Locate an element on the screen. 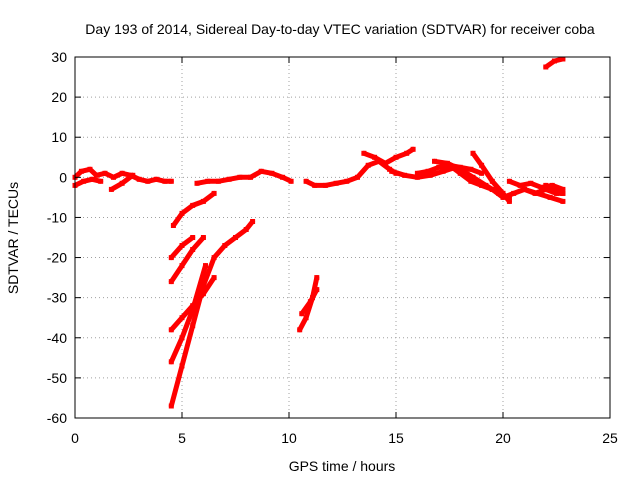 The height and width of the screenshot is (480, 640). x-tick-label: 25 is located at coordinates (610, 438).